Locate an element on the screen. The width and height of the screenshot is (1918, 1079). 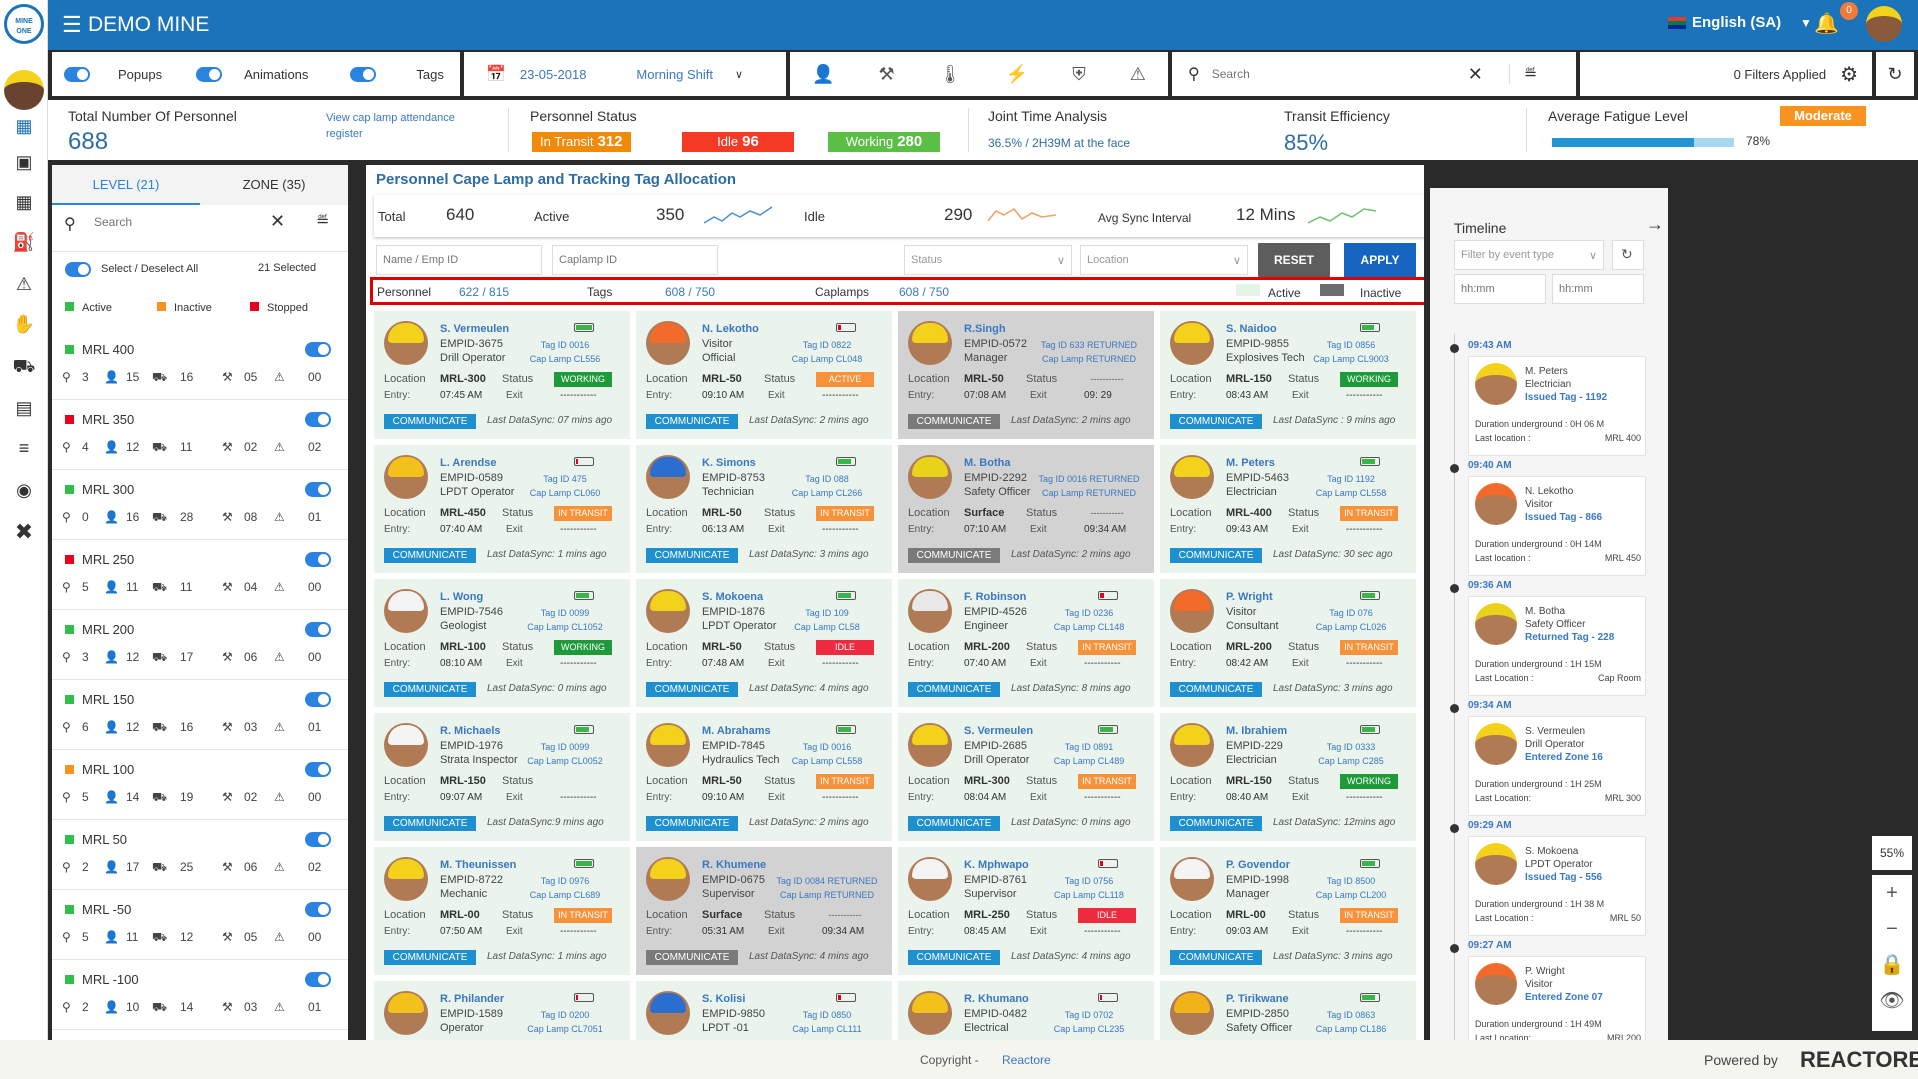
filter-icon: ≝ is located at coordinates (1522, 74).